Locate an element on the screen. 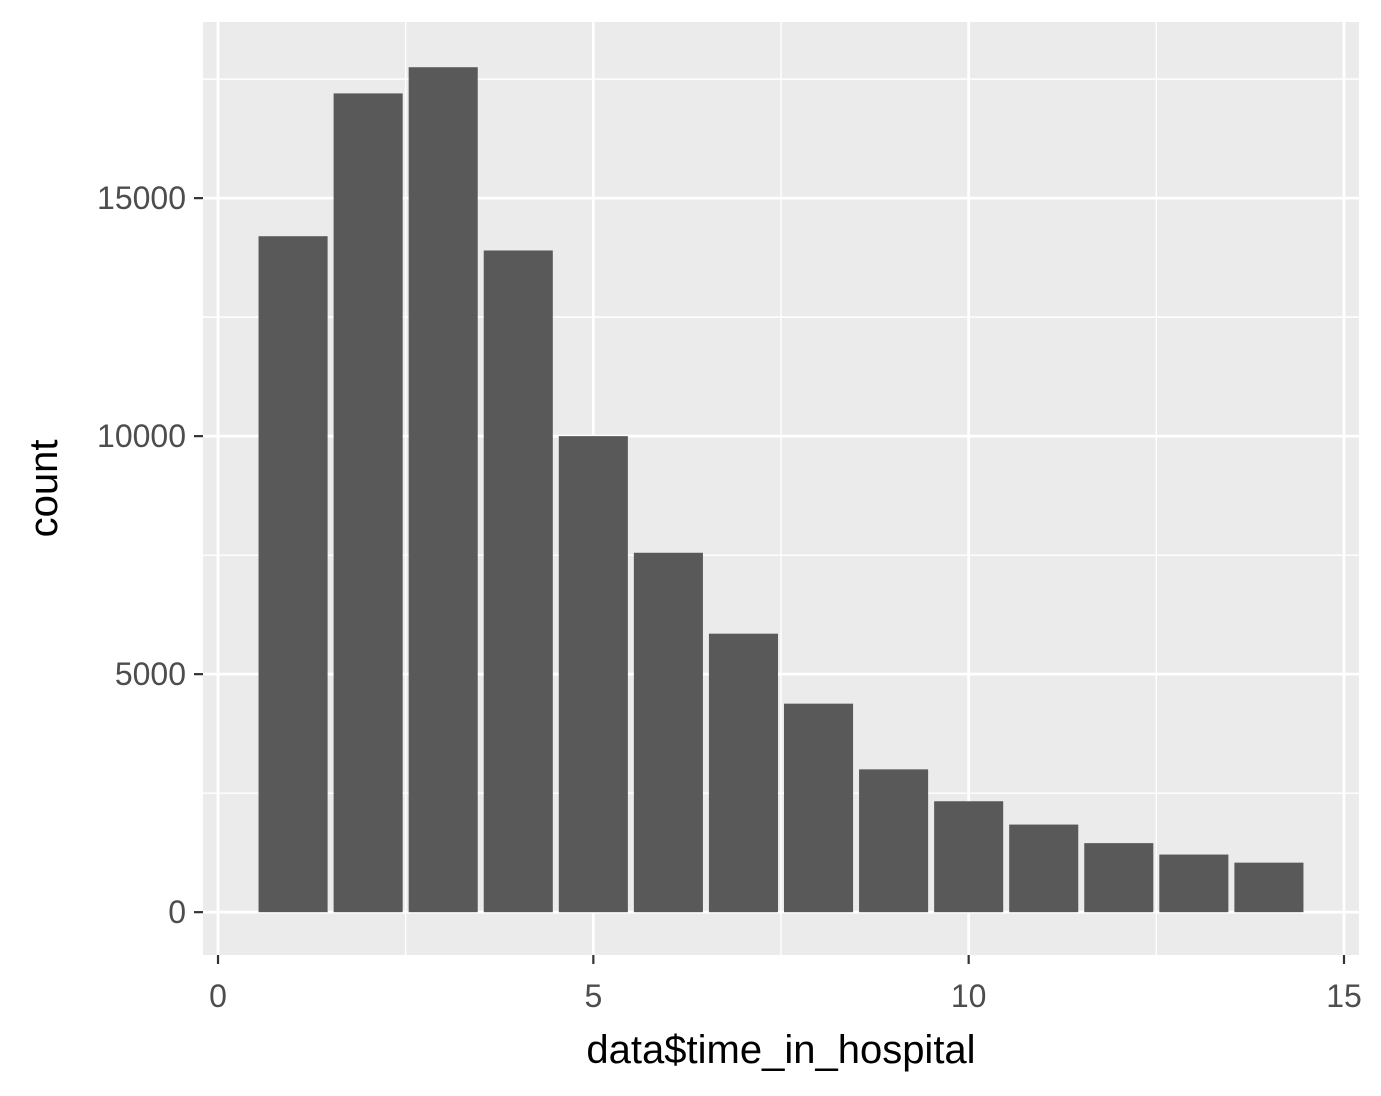 Image resolution: width=1381 pixels, height=1096 pixels. x-tick-label: 0 is located at coordinates (218, 996).